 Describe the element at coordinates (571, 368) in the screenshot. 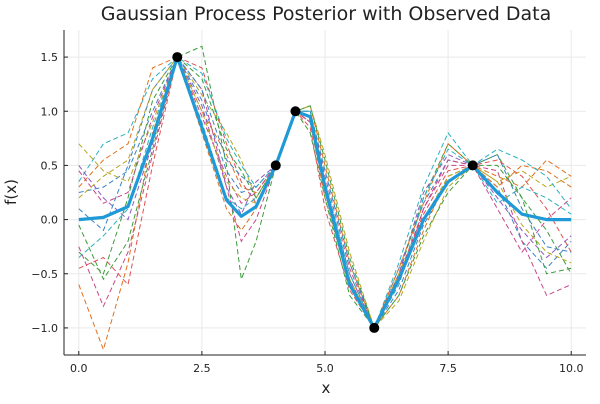

I see `x-tick-label: 10.0` at that location.